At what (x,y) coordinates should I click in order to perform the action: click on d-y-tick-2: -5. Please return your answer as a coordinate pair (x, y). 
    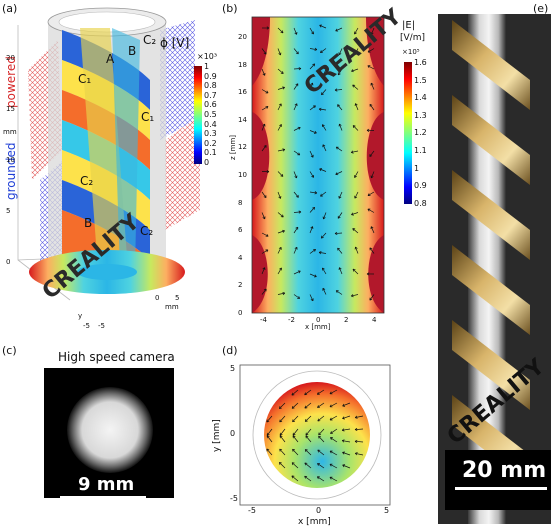
    Looking at the image, I should click on (234, 498).